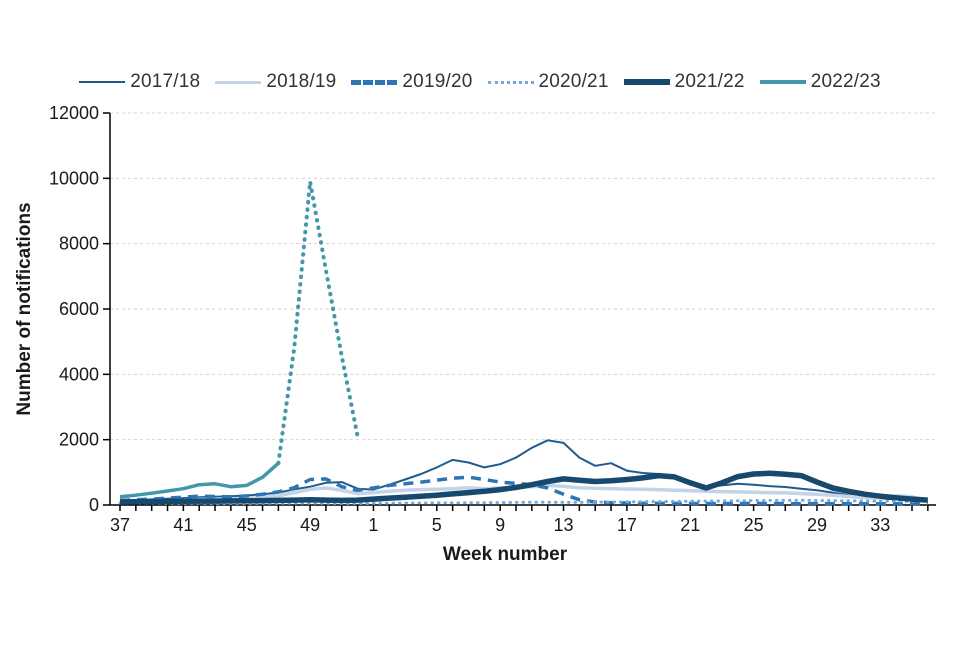 Image resolution: width=960 pixels, height=645 pixels. Describe the element at coordinates (74, 178) in the screenshot. I see `y-tick-label: 10000` at that location.